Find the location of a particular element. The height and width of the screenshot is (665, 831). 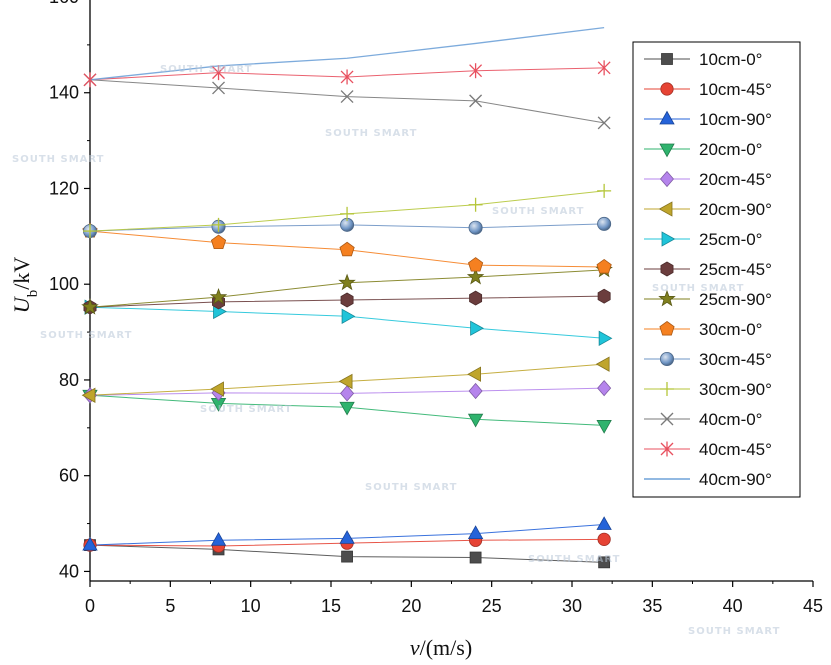

series-points-10cm-90deg is located at coordinates (347, 533).